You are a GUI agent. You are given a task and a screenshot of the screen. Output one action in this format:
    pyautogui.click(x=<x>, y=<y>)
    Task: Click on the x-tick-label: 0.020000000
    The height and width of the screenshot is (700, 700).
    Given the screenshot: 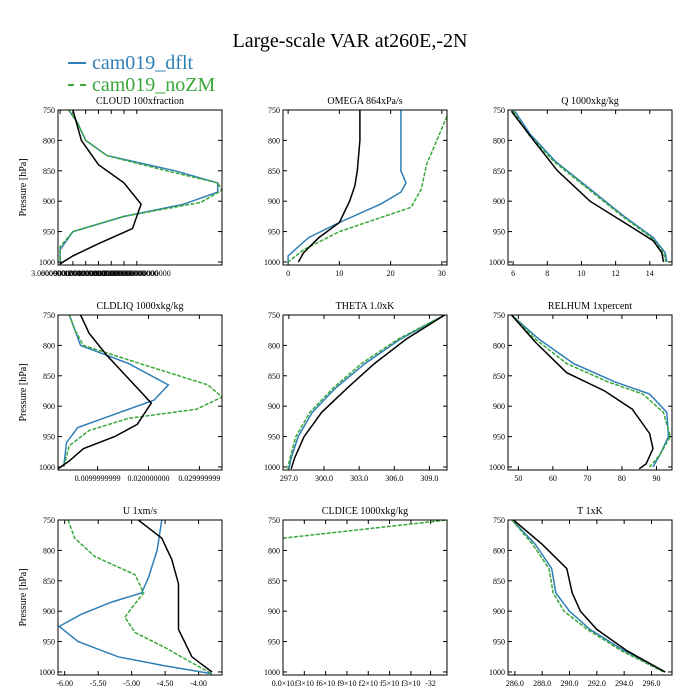 What is the action you would take?
    pyautogui.click(x=148, y=478)
    